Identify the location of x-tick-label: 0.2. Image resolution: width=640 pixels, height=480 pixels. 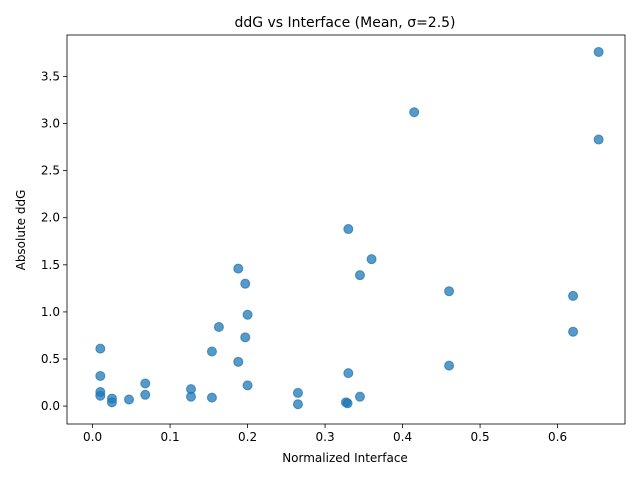
(247, 437).